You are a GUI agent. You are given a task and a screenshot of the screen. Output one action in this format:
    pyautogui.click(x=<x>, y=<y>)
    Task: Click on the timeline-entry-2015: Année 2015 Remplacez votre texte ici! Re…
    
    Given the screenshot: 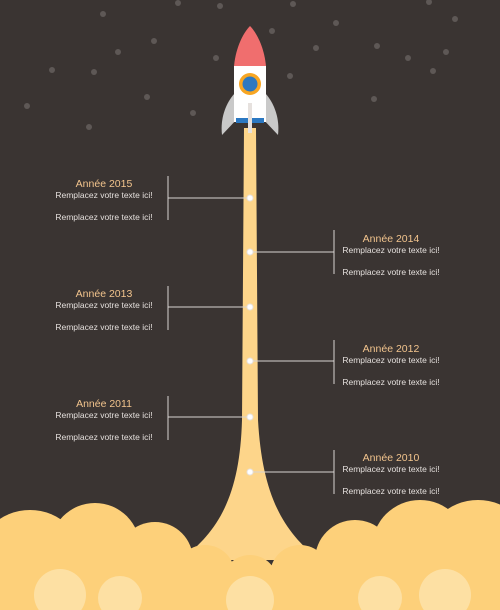 What is the action you would take?
    pyautogui.click(x=104, y=200)
    